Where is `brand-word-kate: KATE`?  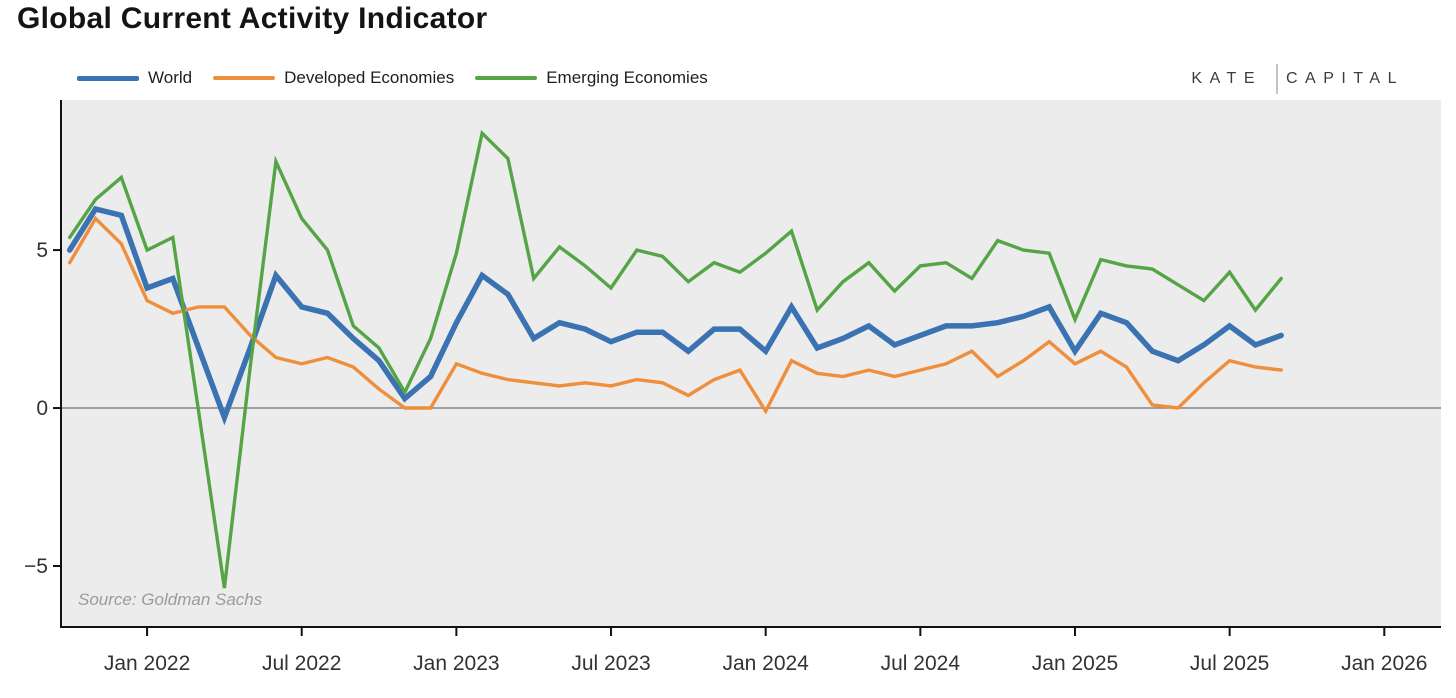
brand-word-kate: KATE is located at coordinates (1226, 78).